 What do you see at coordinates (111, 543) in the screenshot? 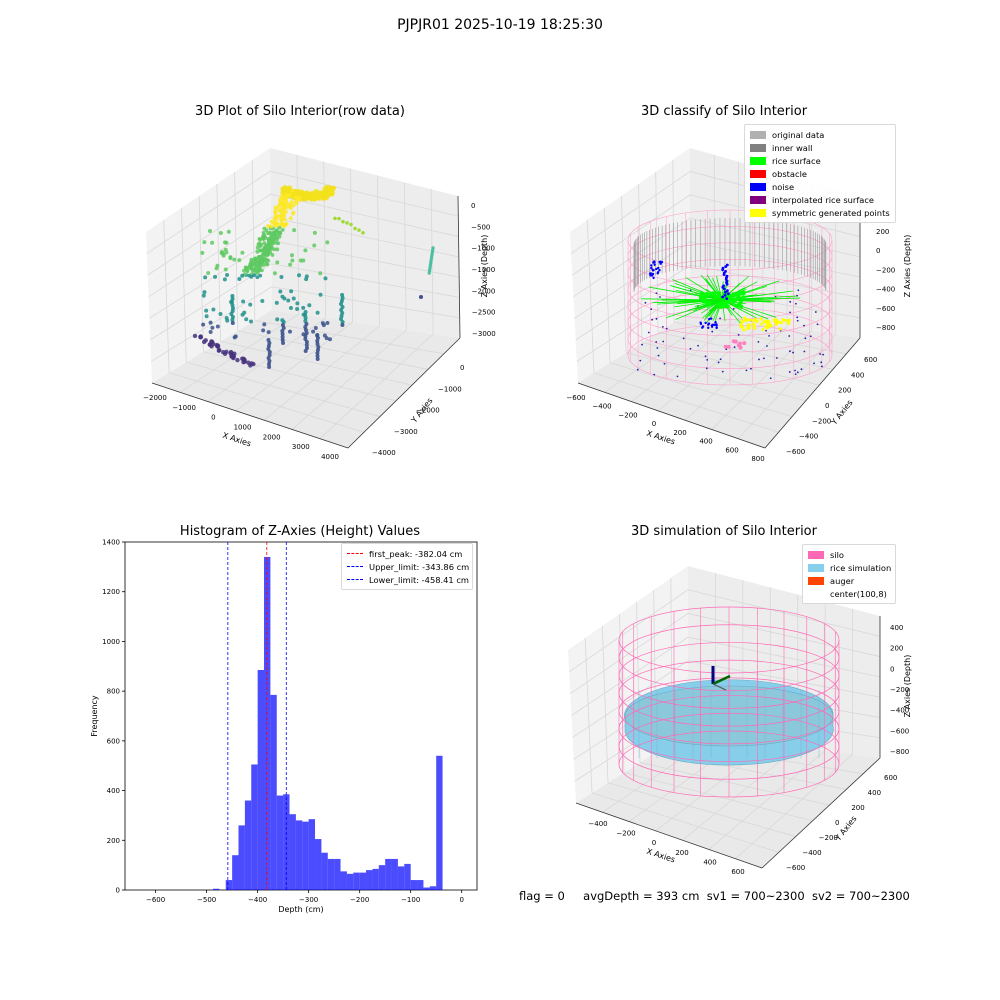
I see `y-tick-label: 1400` at bounding box center [111, 543].